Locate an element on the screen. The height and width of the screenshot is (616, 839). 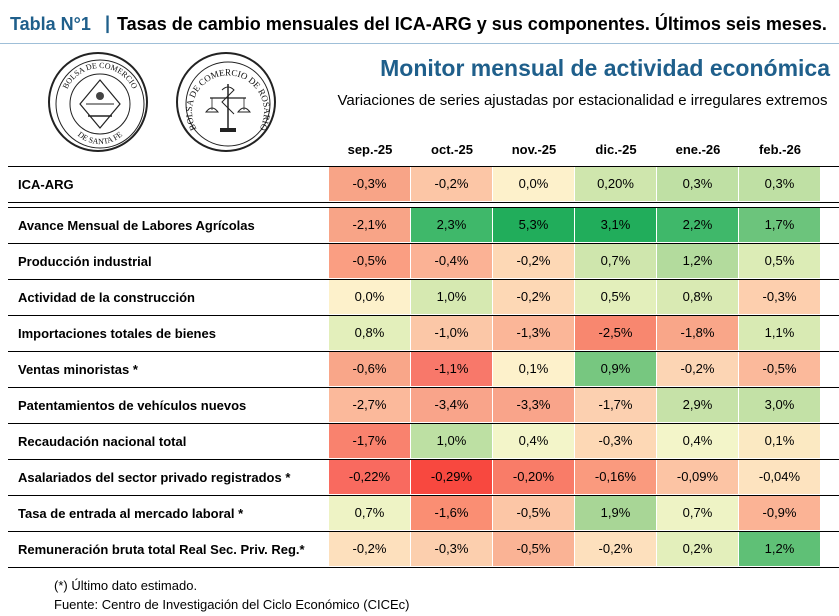
table-cell: -1,8% is located at coordinates (698, 333).